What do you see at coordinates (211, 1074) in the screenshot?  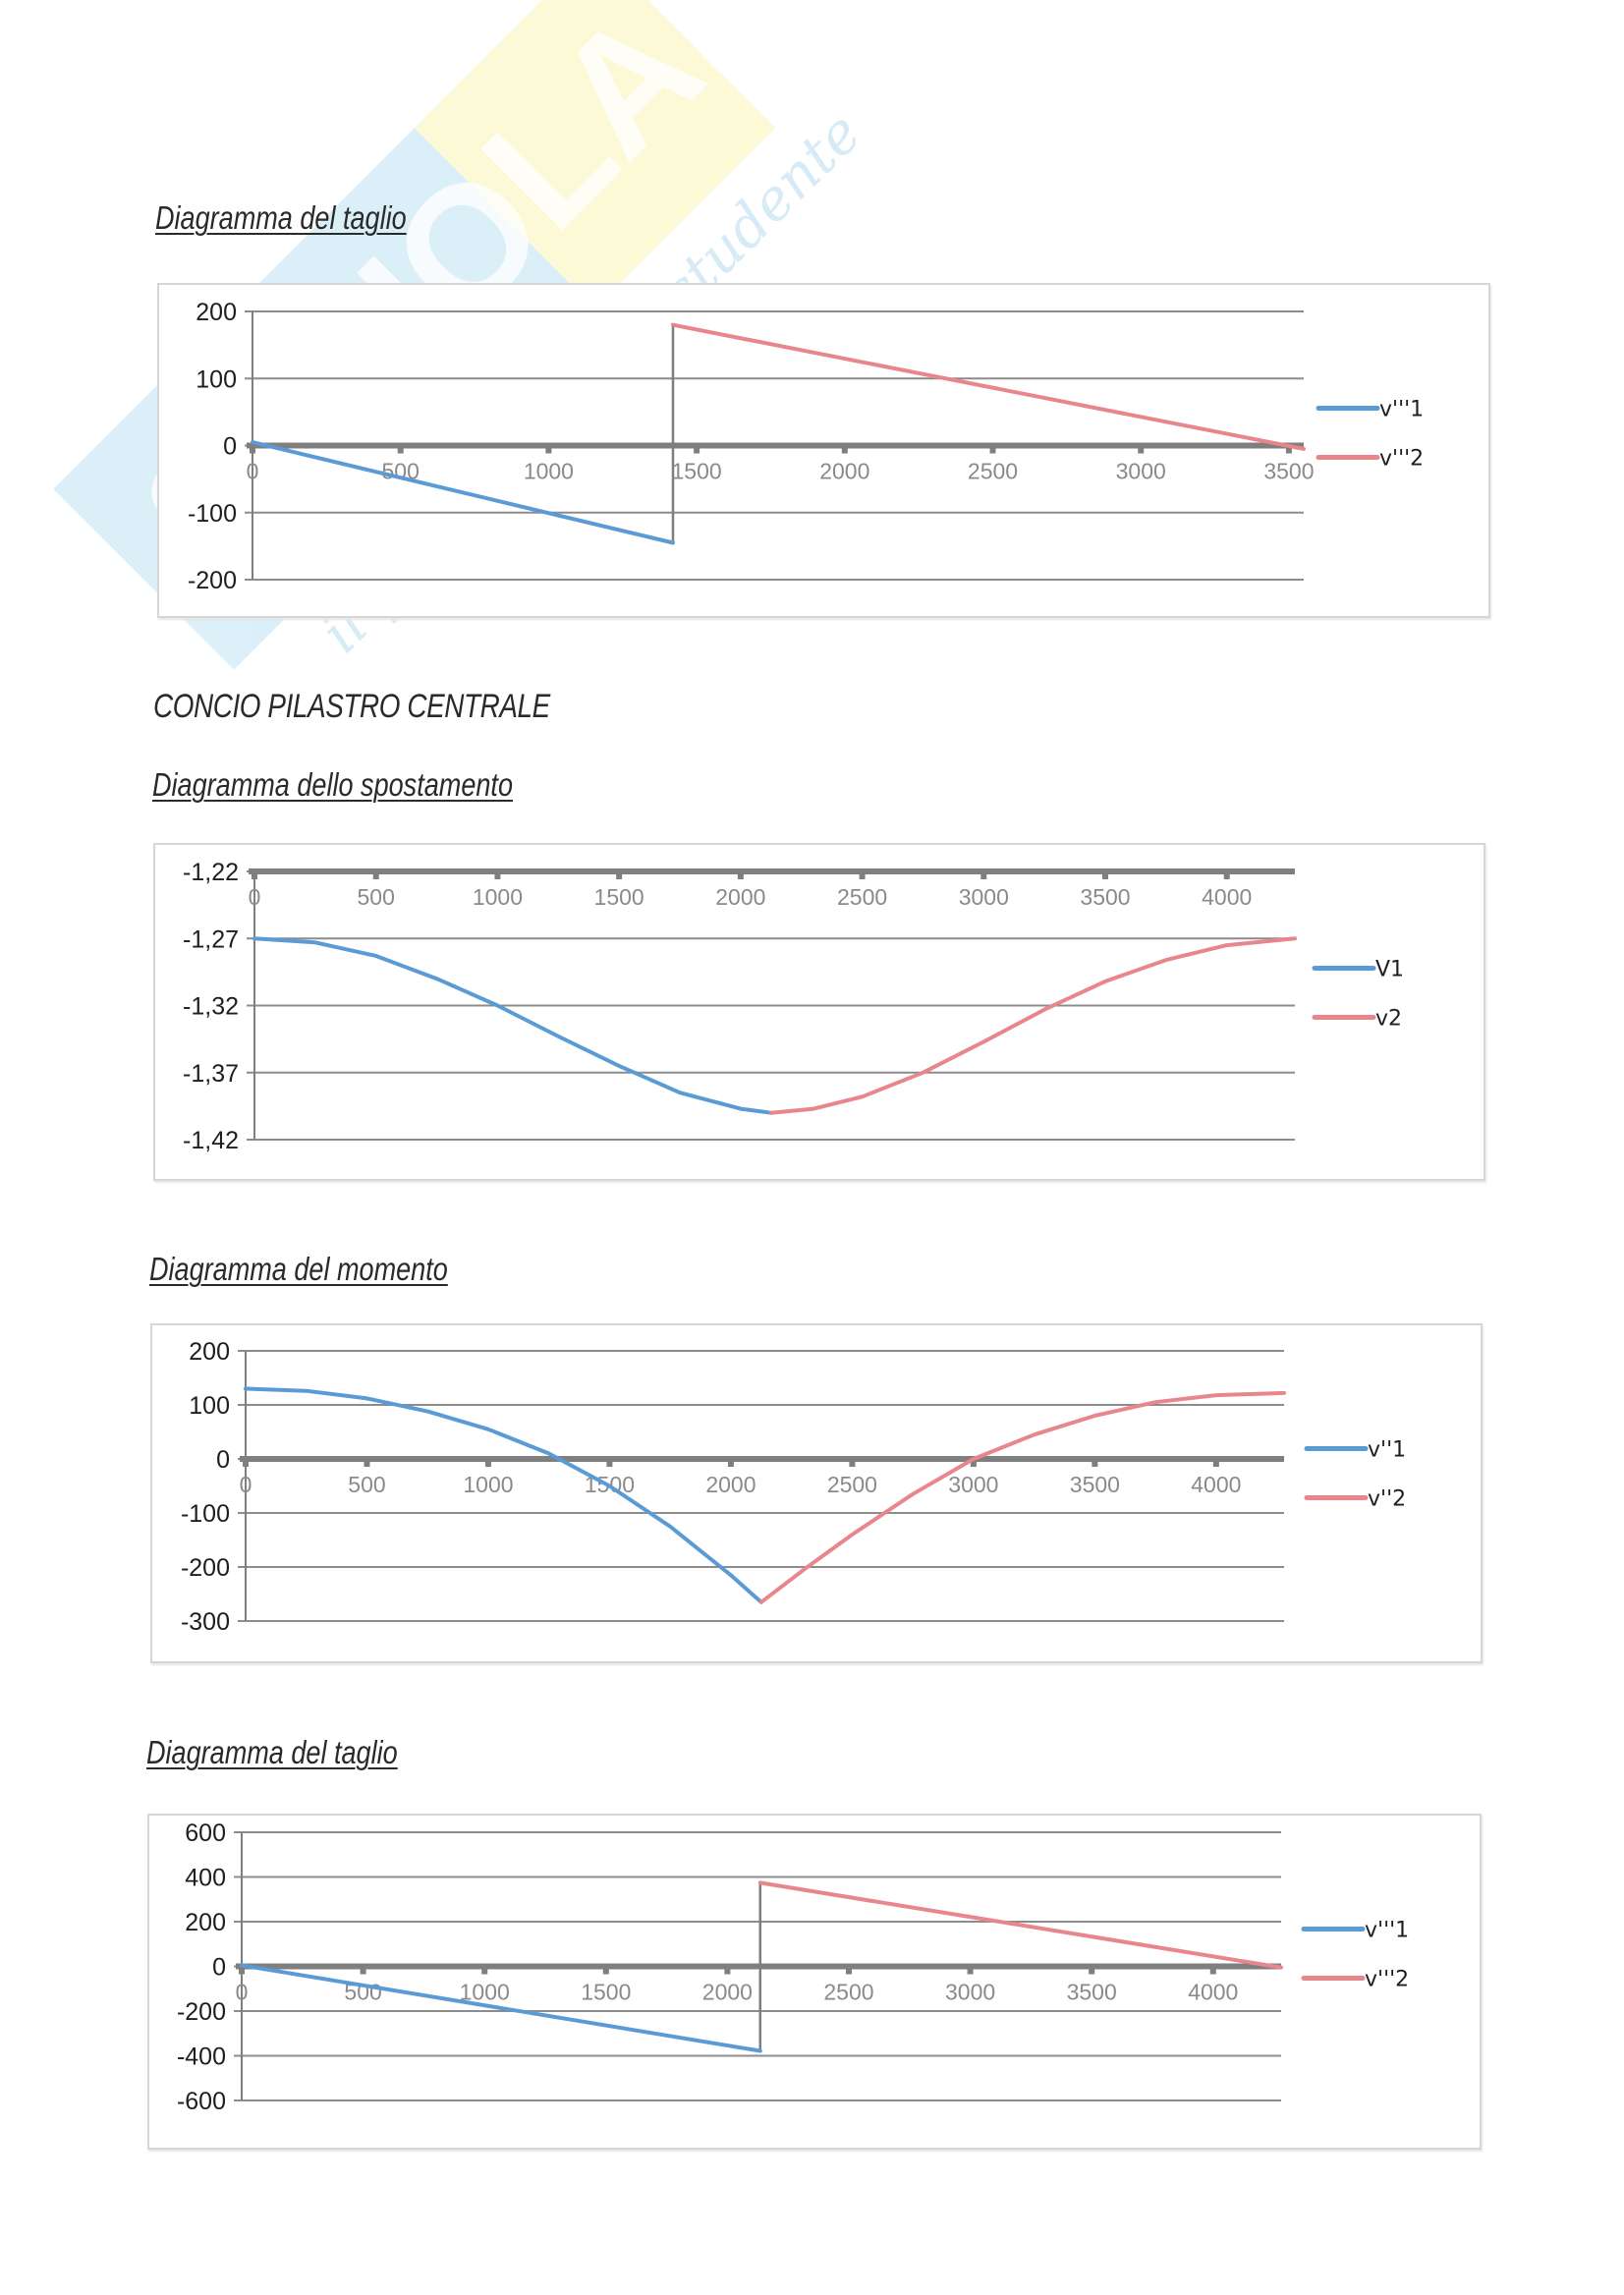 I see `y-tick-label: -1,37` at bounding box center [211, 1074].